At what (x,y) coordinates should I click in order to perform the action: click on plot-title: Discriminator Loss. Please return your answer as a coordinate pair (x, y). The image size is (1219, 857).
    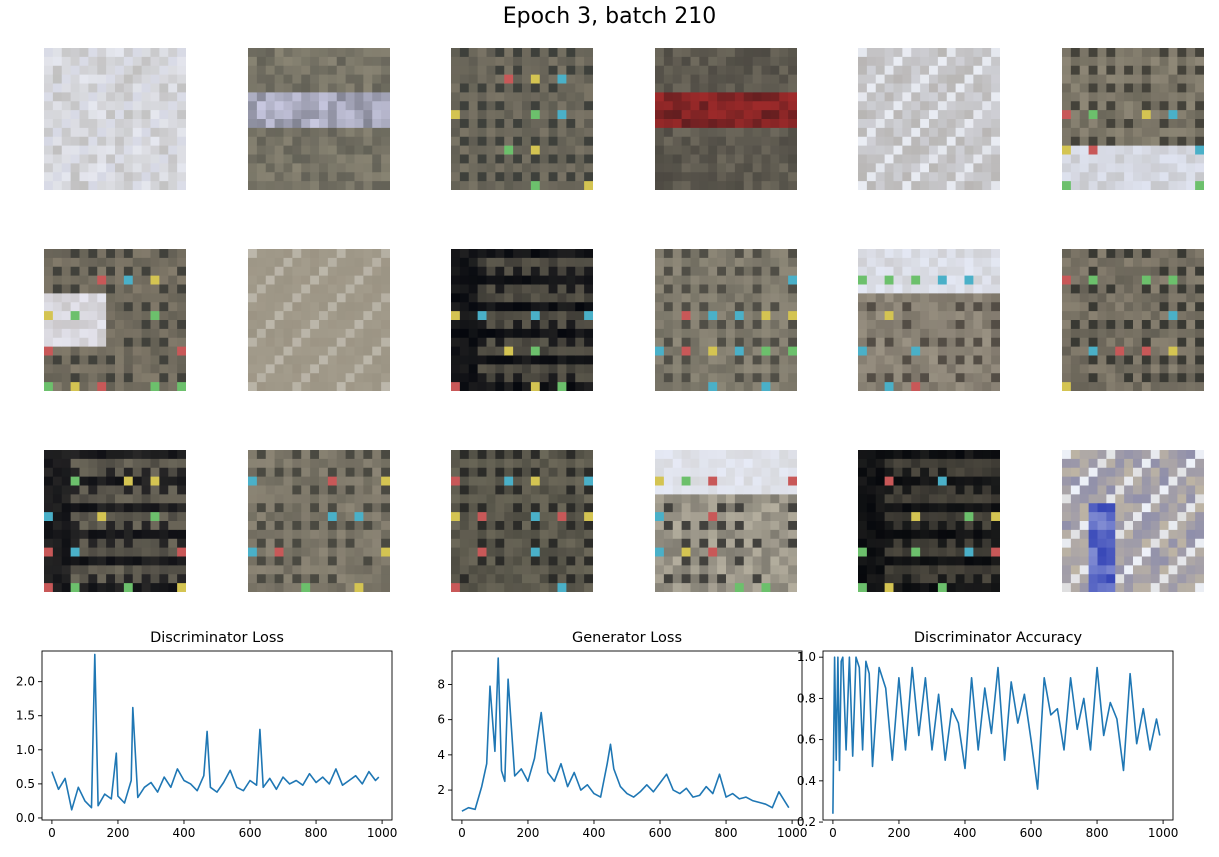
    Looking at the image, I should click on (217, 638).